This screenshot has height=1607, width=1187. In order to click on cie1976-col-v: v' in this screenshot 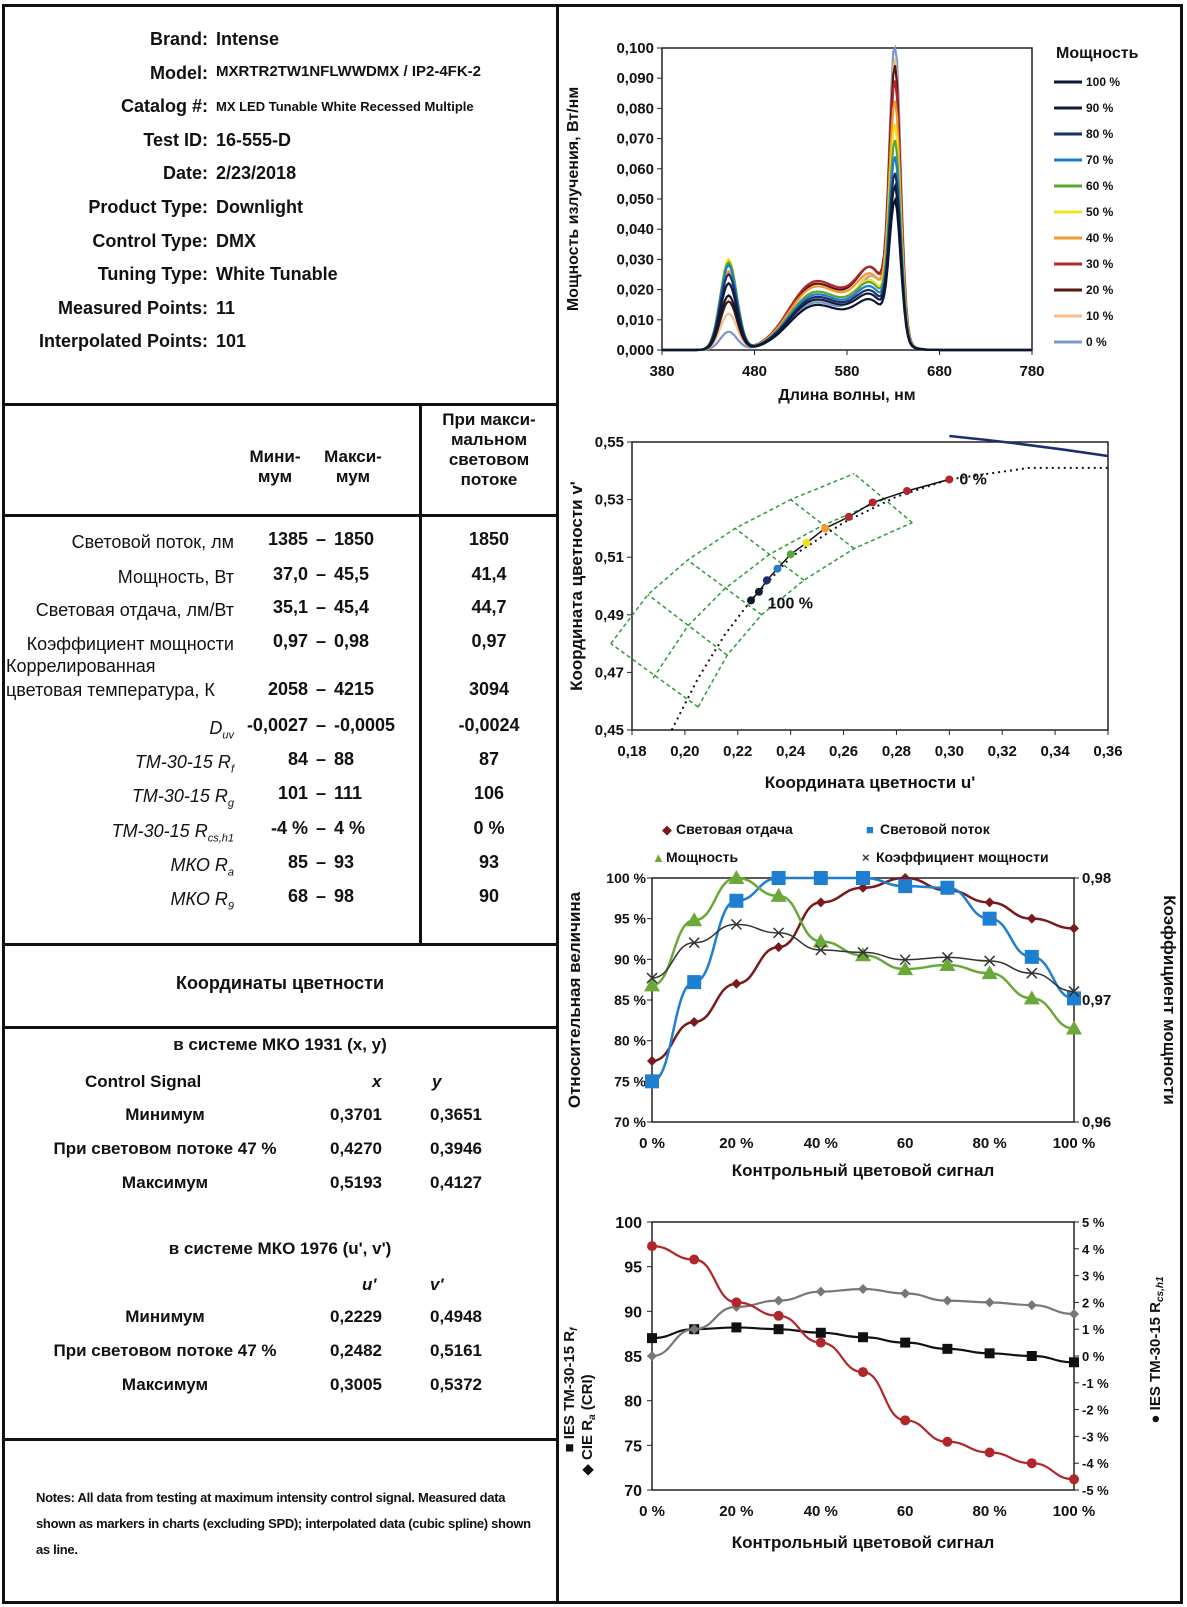, I will do `click(437, 1284)`.